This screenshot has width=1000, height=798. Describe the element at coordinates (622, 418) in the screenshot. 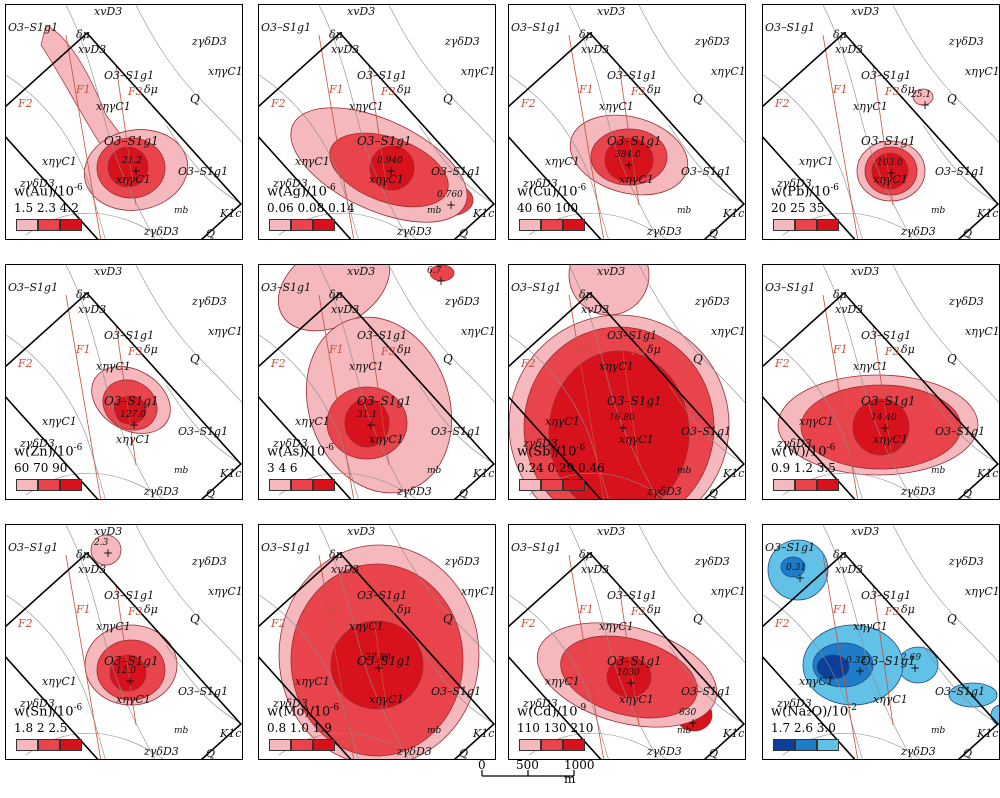

I see `peak-value: 16.80` at that location.